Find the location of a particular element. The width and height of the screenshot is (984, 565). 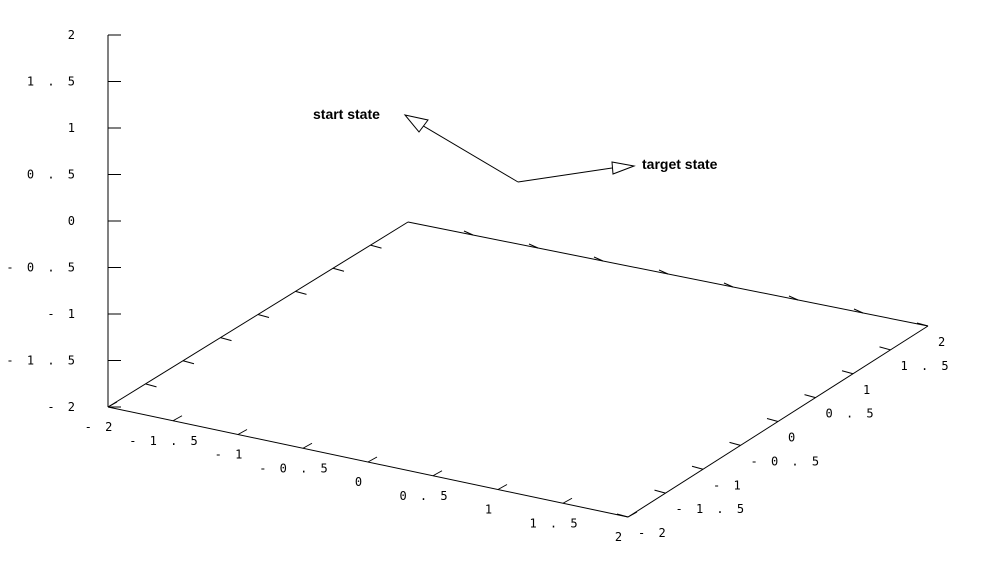

back-edge-ticks is located at coordinates (663, 272).